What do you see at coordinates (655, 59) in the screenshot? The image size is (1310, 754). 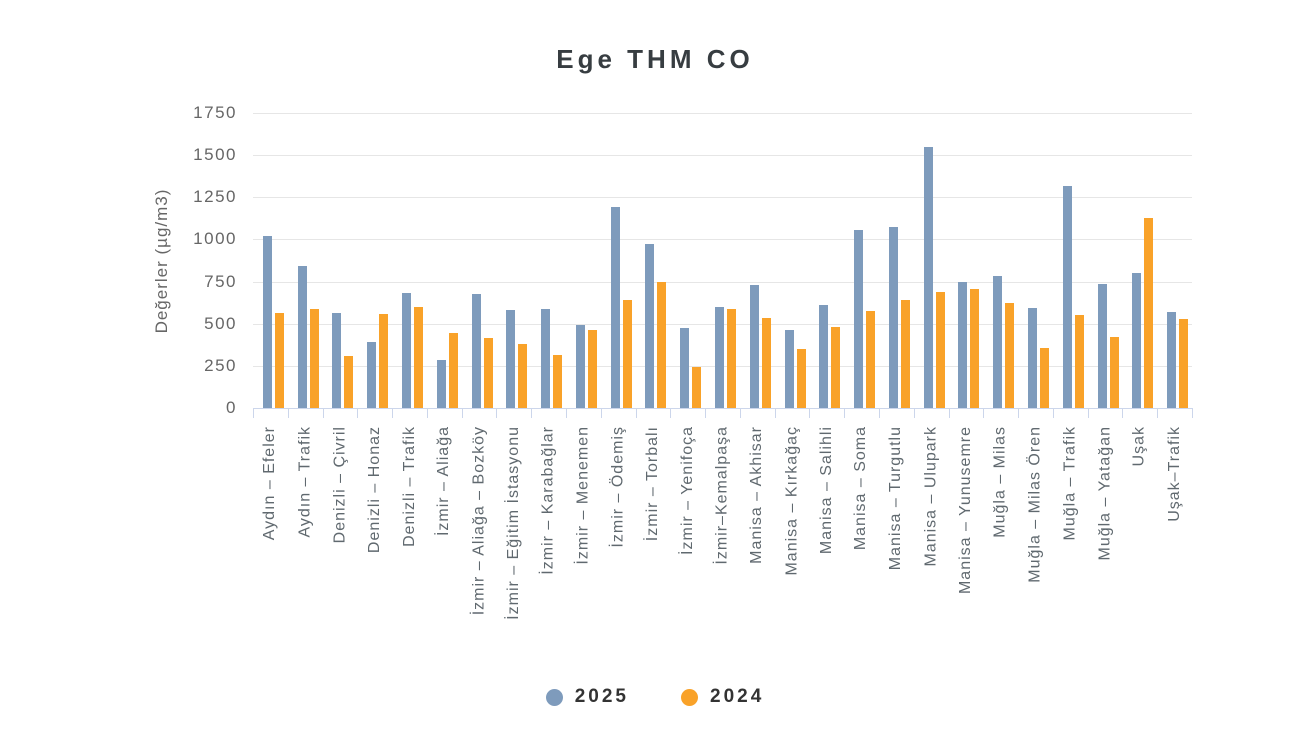 I see `chart-title: Ege THM CO` at bounding box center [655, 59].